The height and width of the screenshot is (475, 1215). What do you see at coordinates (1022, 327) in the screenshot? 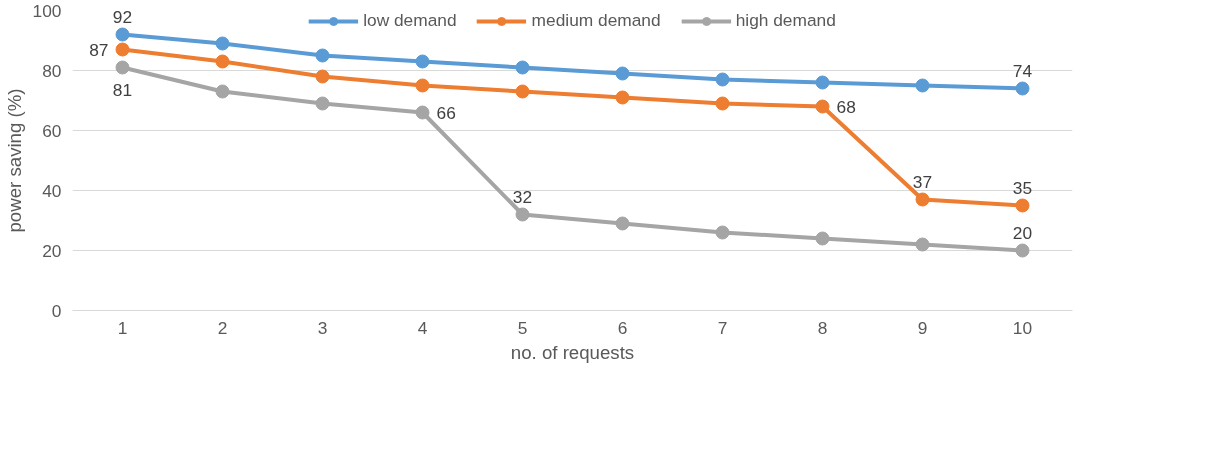
I see `x-tick-label: 10` at bounding box center [1022, 327].